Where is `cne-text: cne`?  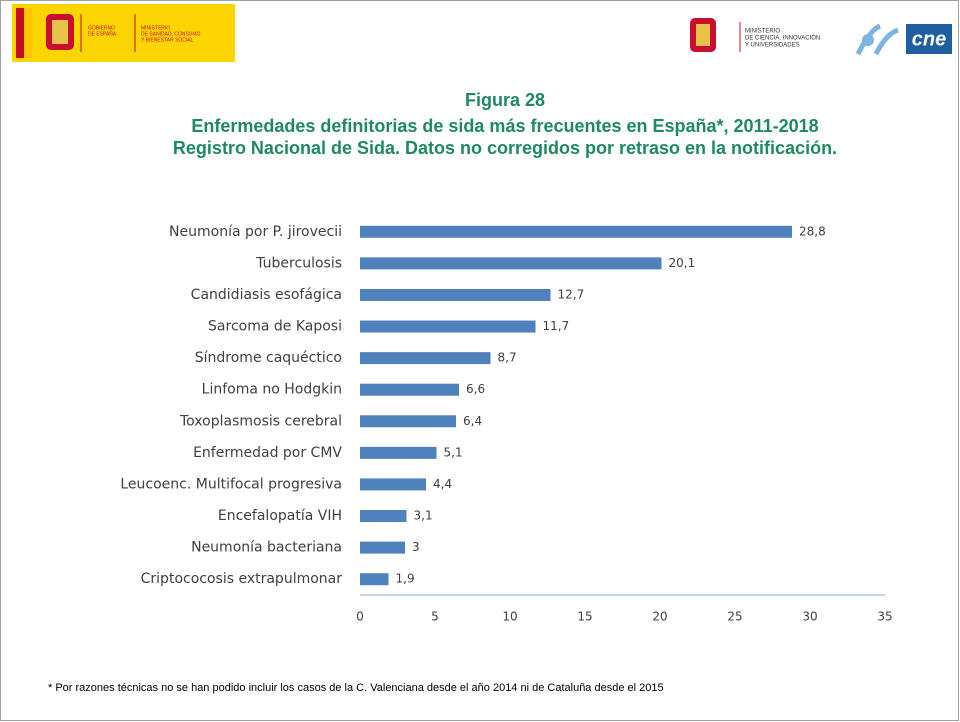
cne-text: cne is located at coordinates (929, 39).